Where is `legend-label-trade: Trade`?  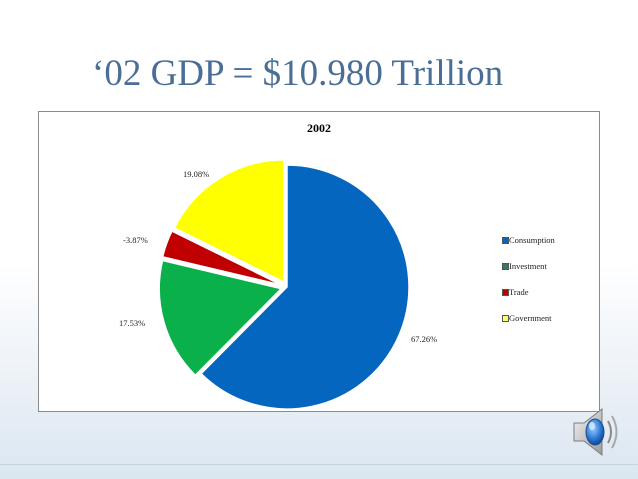
legend-label-trade: Trade is located at coordinates (519, 292).